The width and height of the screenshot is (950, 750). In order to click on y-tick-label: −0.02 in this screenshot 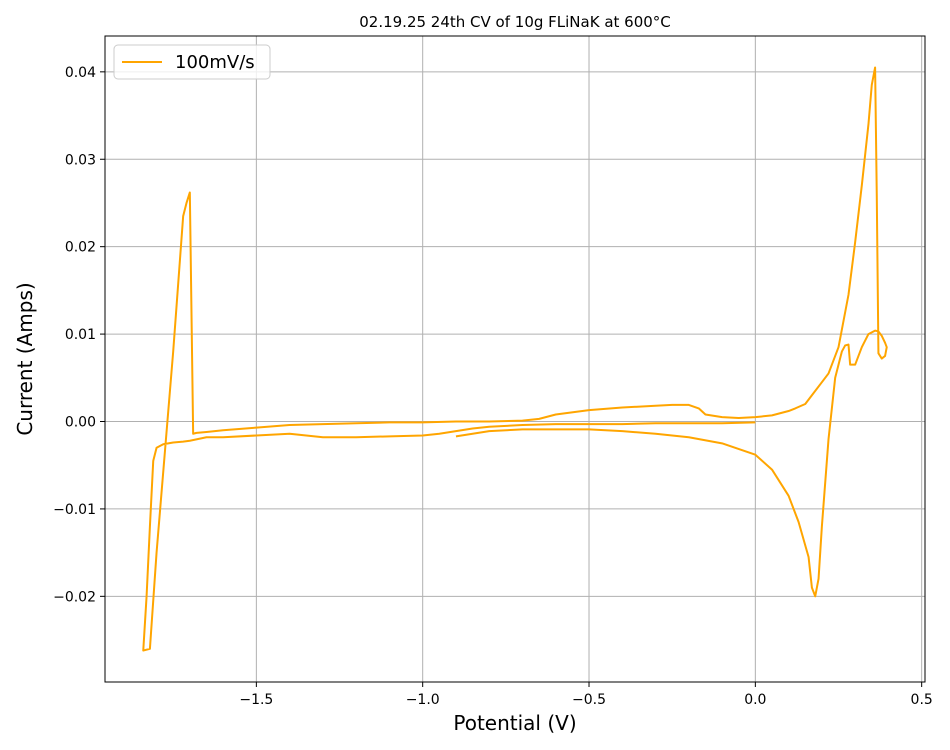, I will do `click(74, 597)`.